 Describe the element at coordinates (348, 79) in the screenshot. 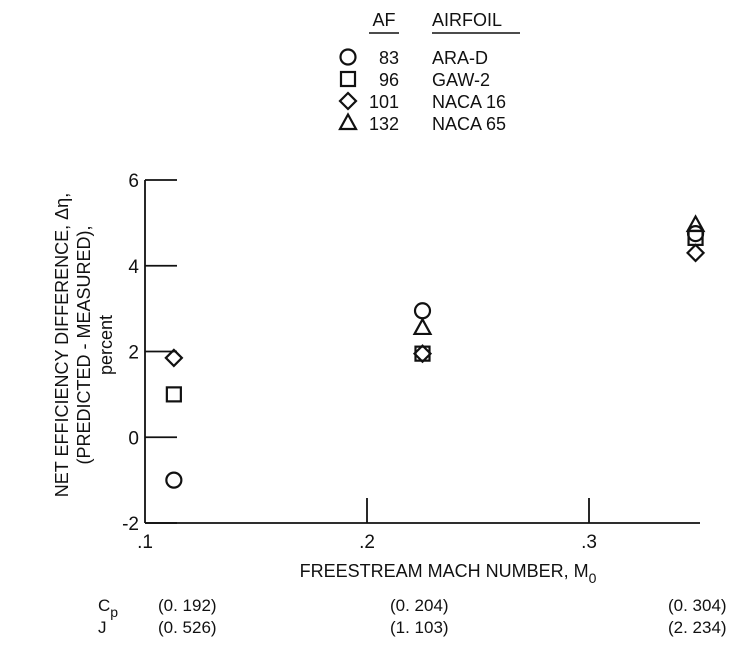

I see `legend-marker-square` at that location.